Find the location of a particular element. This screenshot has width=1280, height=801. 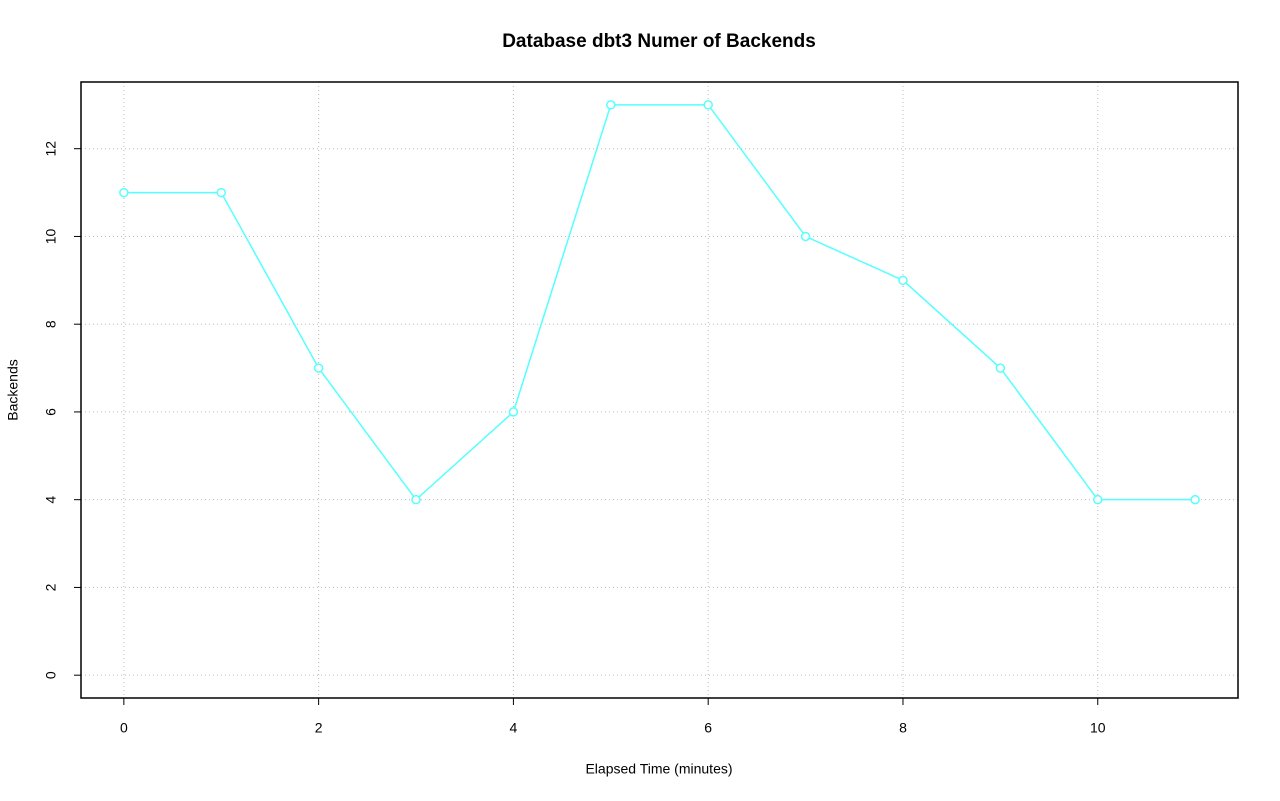

x-tick-label: 10 is located at coordinates (1098, 728).